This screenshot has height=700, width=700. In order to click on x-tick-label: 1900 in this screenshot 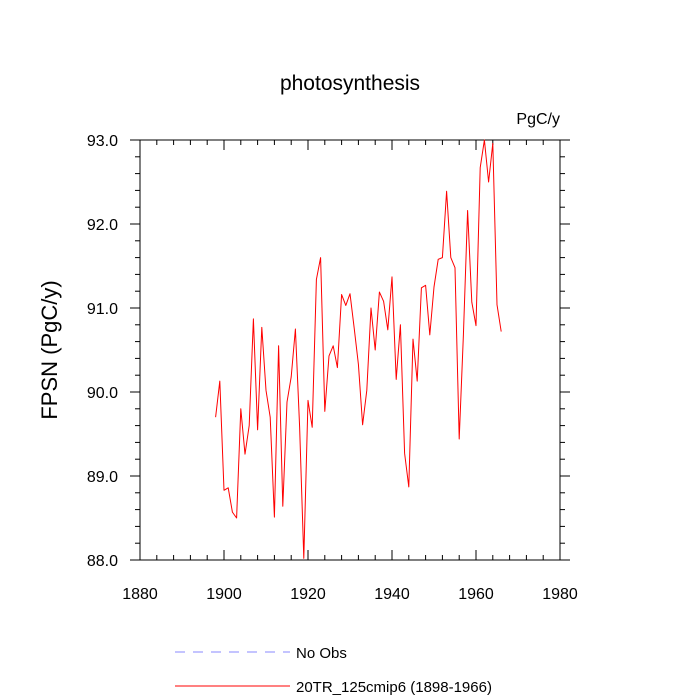, I will do `click(224, 594)`.